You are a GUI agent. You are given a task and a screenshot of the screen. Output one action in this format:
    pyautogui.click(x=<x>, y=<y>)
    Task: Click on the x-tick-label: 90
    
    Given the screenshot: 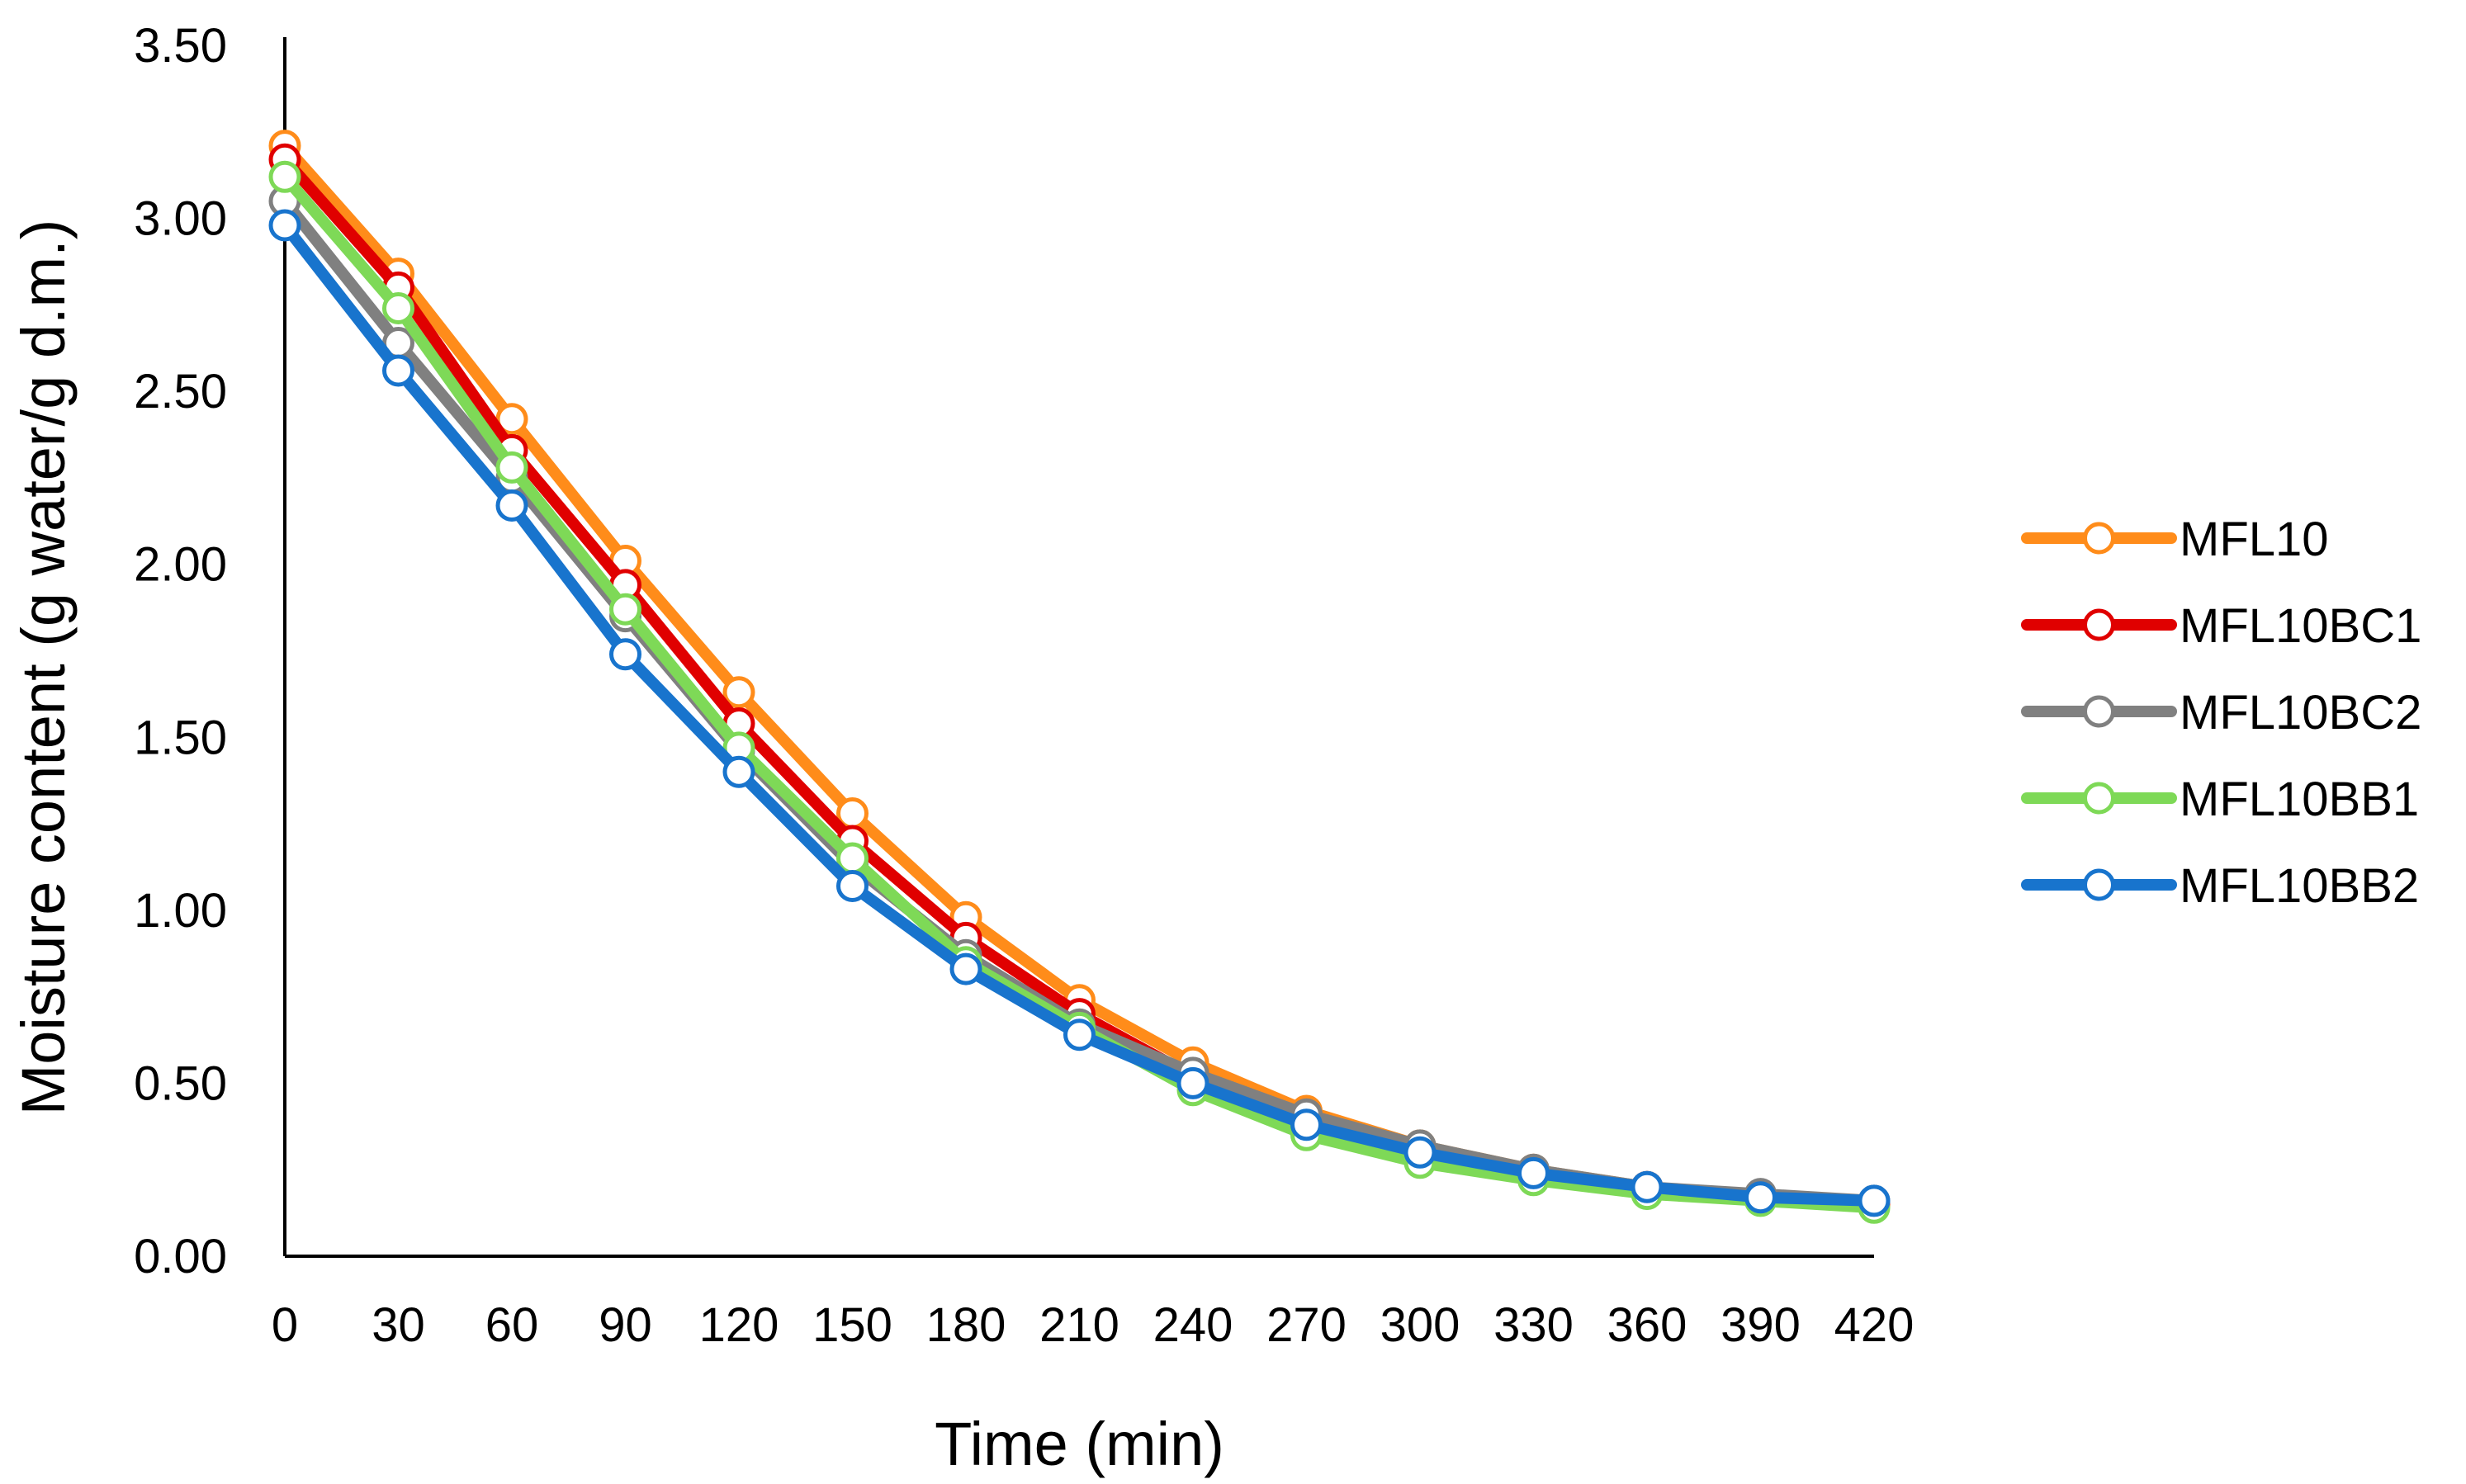 What is the action you would take?
    pyautogui.click(x=625, y=1325)
    